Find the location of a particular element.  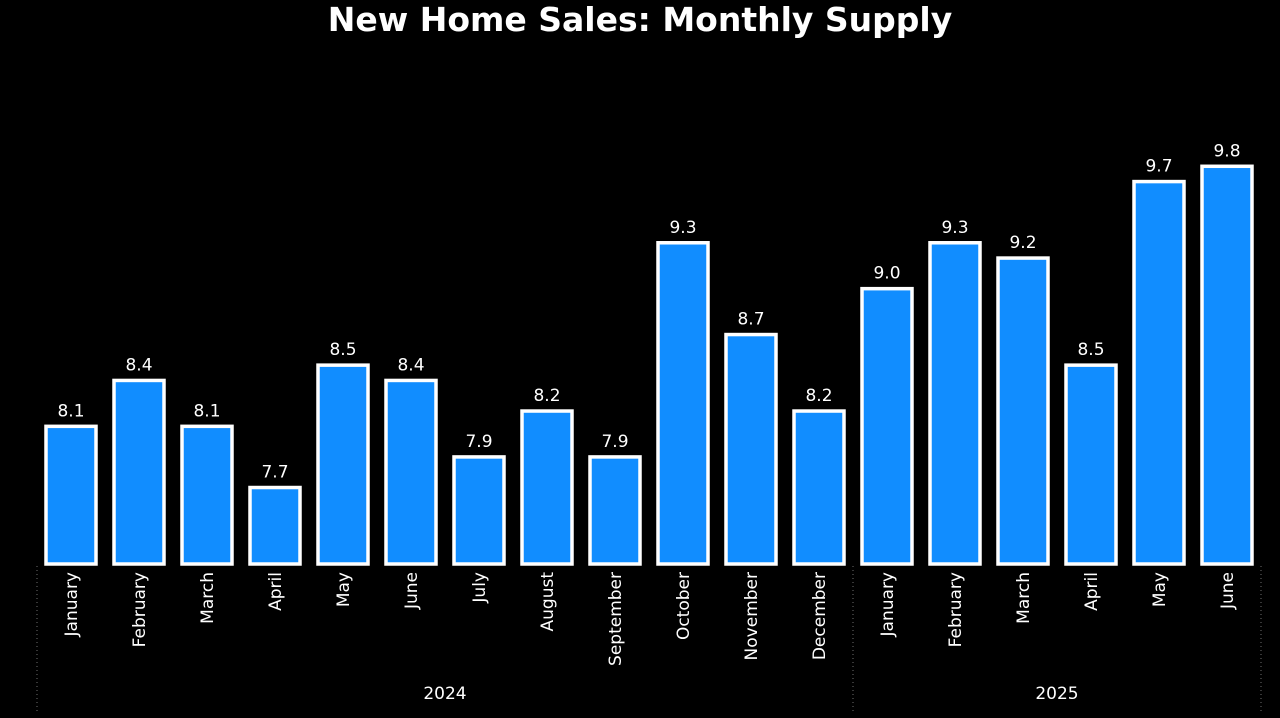

group-label-2024: 2024 is located at coordinates (444, 694).